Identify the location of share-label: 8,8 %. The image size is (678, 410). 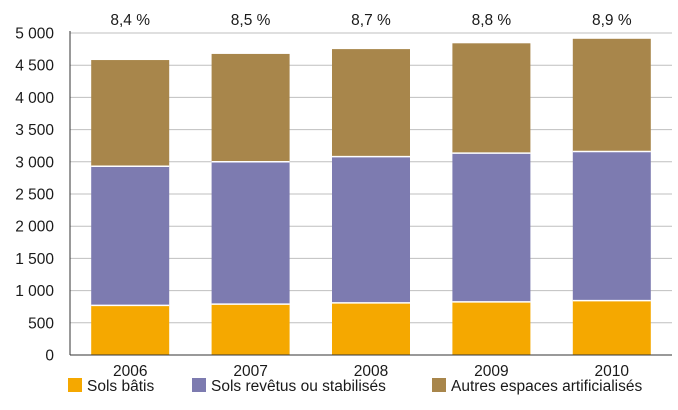
(492, 20).